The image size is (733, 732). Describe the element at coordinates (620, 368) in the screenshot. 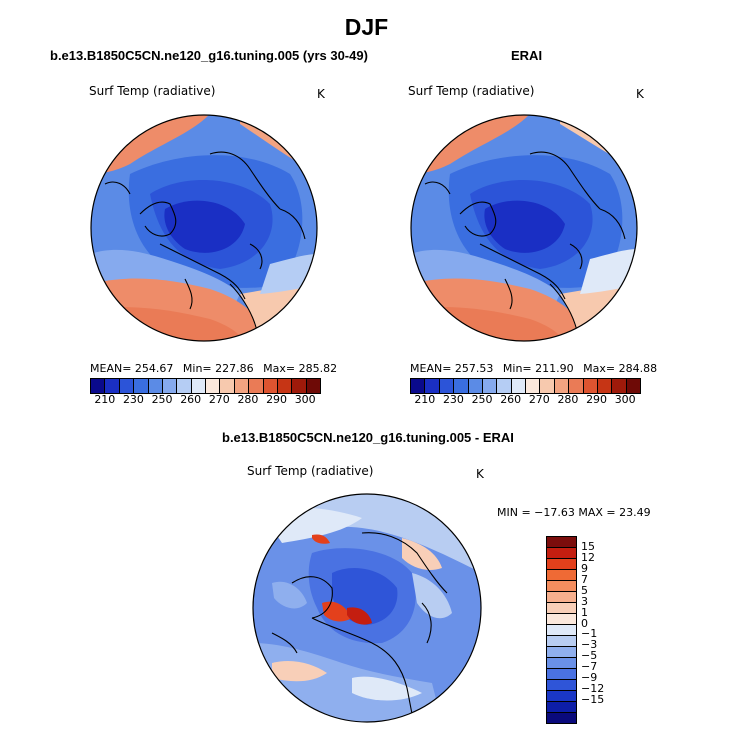

I see `obs-max-label: Max= 284.88` at that location.